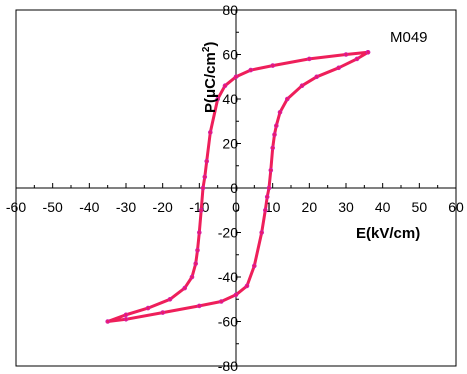 The height and width of the screenshot is (374, 467). What do you see at coordinates (310, 207) in the screenshot?
I see `x-tick-label: 20` at bounding box center [310, 207].